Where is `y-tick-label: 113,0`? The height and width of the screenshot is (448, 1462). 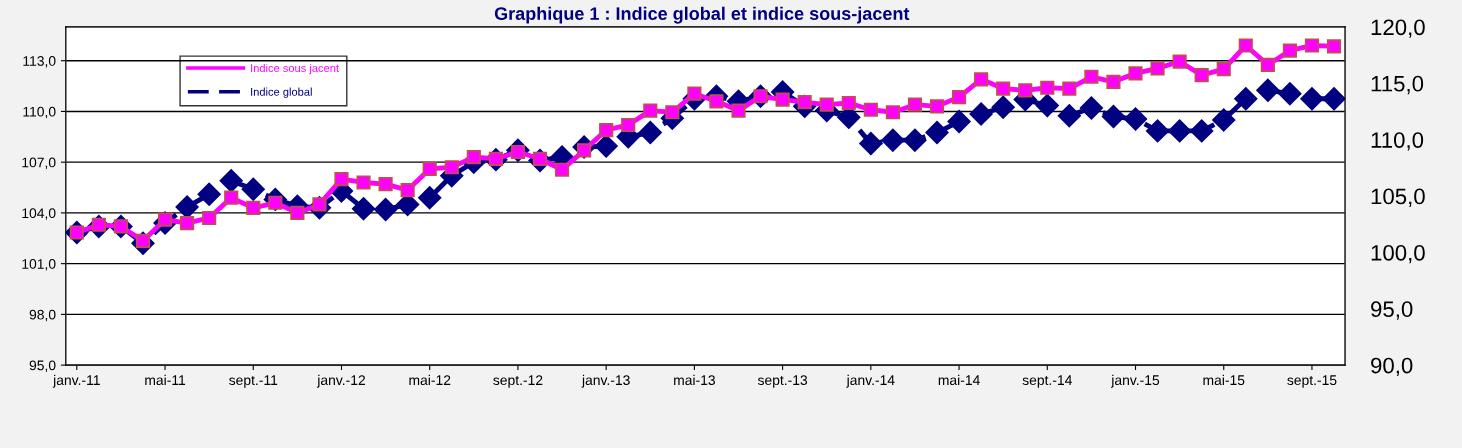
y-tick-label: 113,0 is located at coordinates (39, 62).